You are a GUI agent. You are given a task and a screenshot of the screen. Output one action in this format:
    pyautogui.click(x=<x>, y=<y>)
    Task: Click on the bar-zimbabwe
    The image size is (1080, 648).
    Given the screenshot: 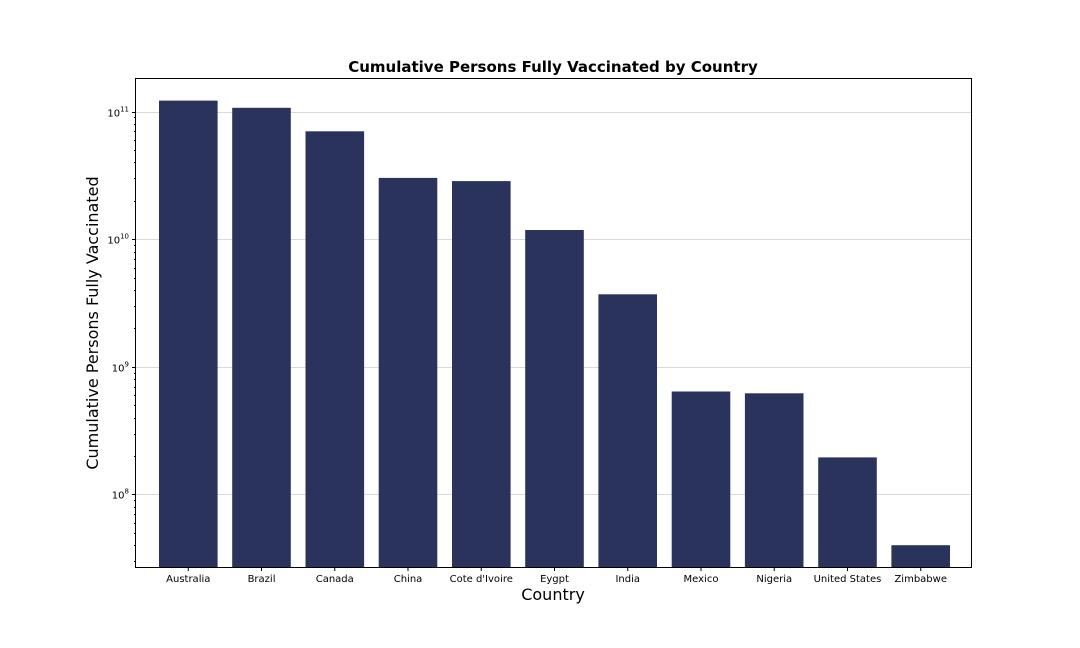 What is the action you would take?
    pyautogui.click(x=920, y=556)
    